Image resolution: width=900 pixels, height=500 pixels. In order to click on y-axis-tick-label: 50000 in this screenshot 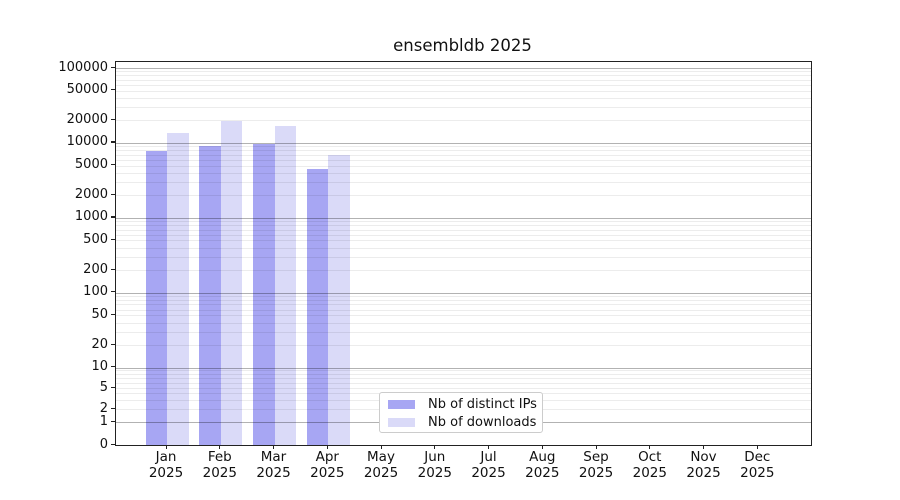, I will do `click(87, 89)`.